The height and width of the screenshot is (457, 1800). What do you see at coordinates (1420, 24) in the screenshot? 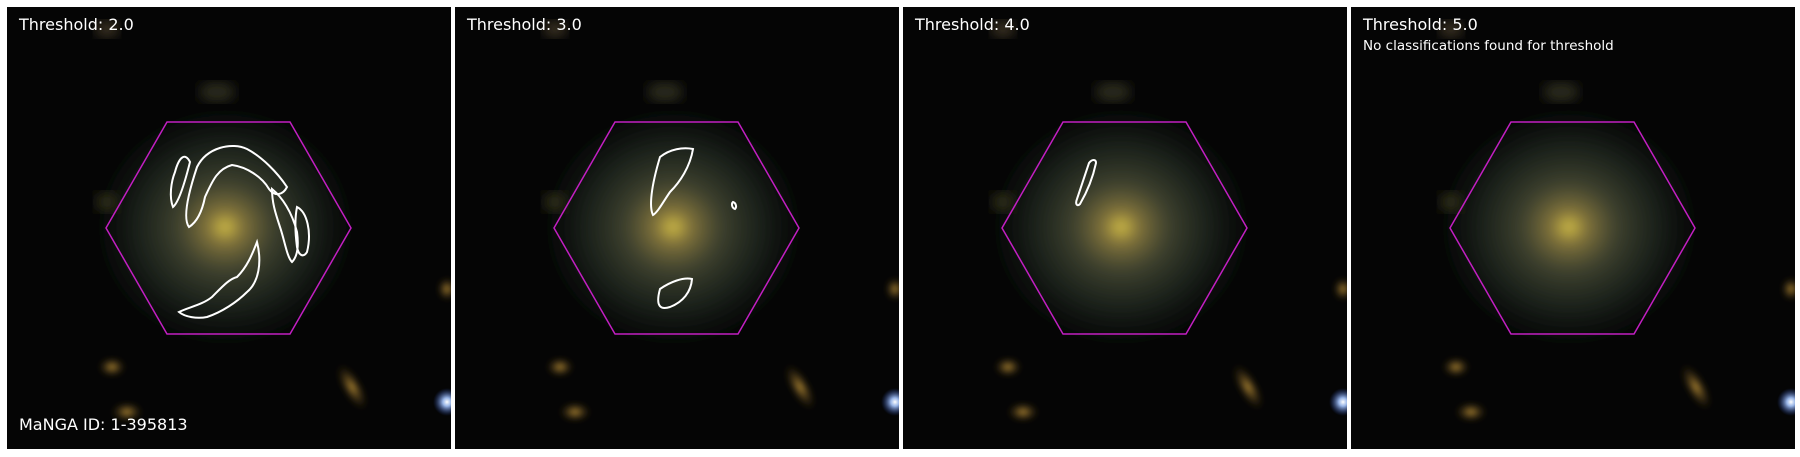
I see `panel-title: Threshold: 5.0` at bounding box center [1420, 24].